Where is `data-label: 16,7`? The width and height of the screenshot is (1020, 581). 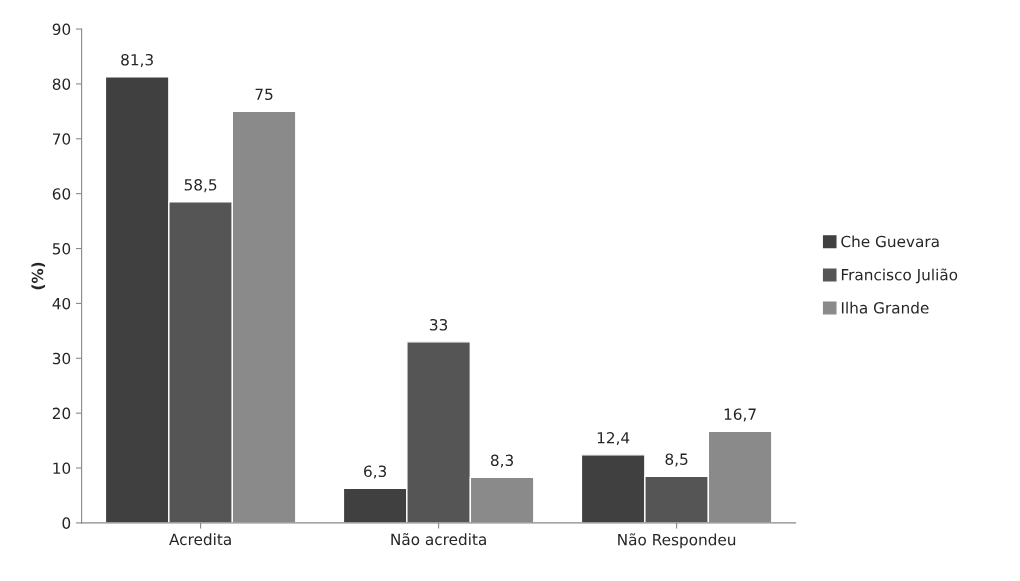 data-label: 16,7 is located at coordinates (740, 415).